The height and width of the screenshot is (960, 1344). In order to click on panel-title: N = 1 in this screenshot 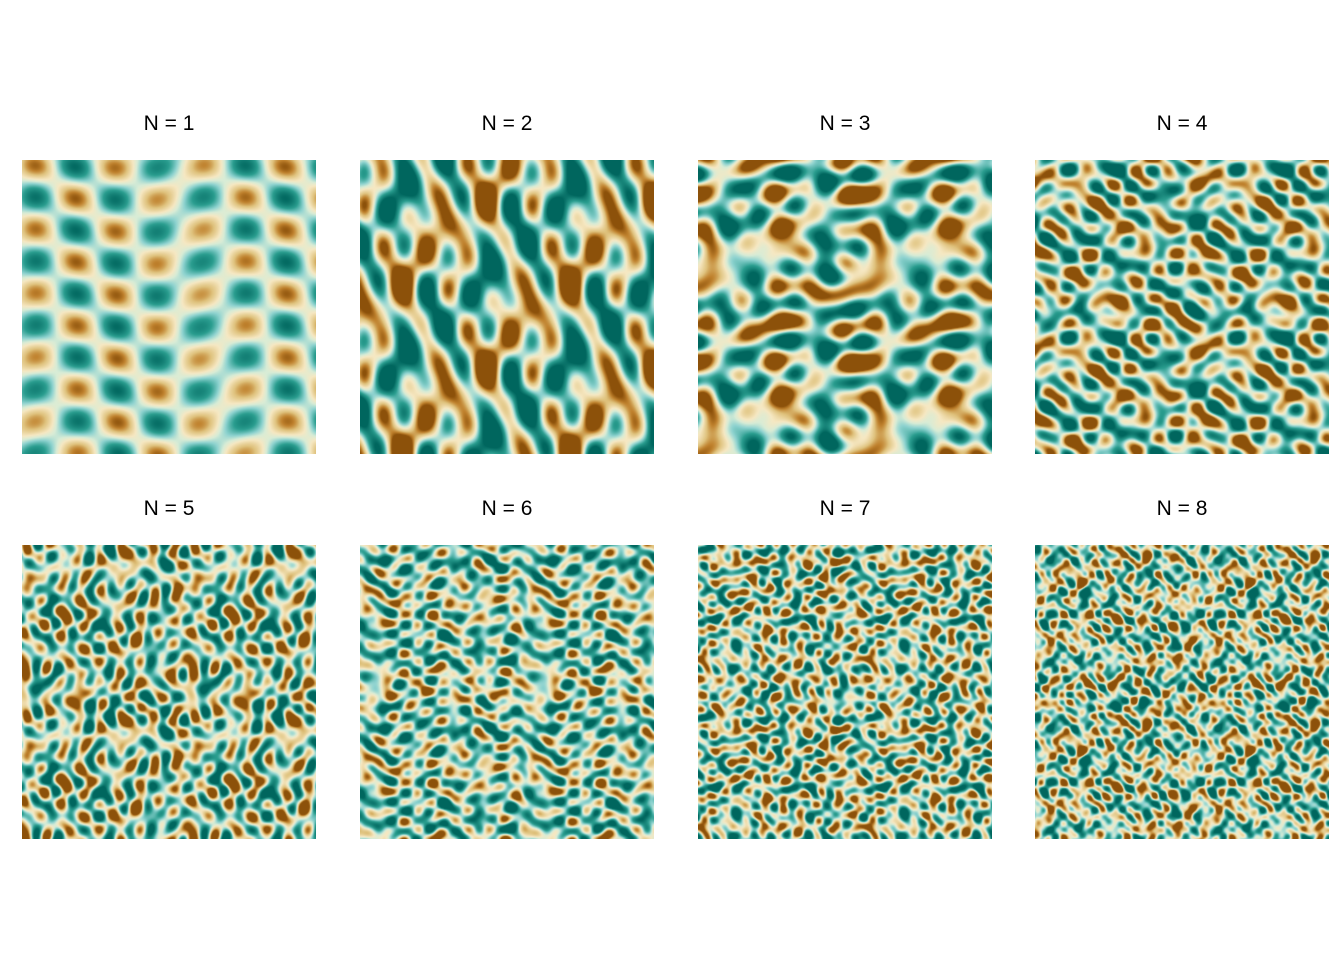, I will do `click(169, 123)`.